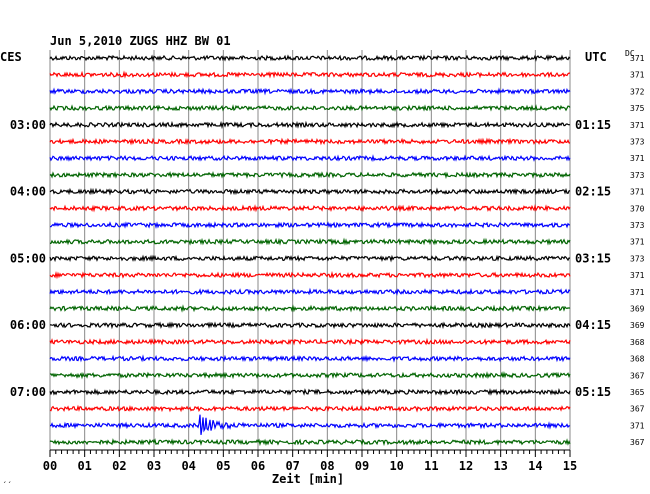 The height and width of the screenshot is (494, 650). What do you see at coordinates (188, 466) in the screenshot?
I see `x-tick-label: 04` at bounding box center [188, 466].